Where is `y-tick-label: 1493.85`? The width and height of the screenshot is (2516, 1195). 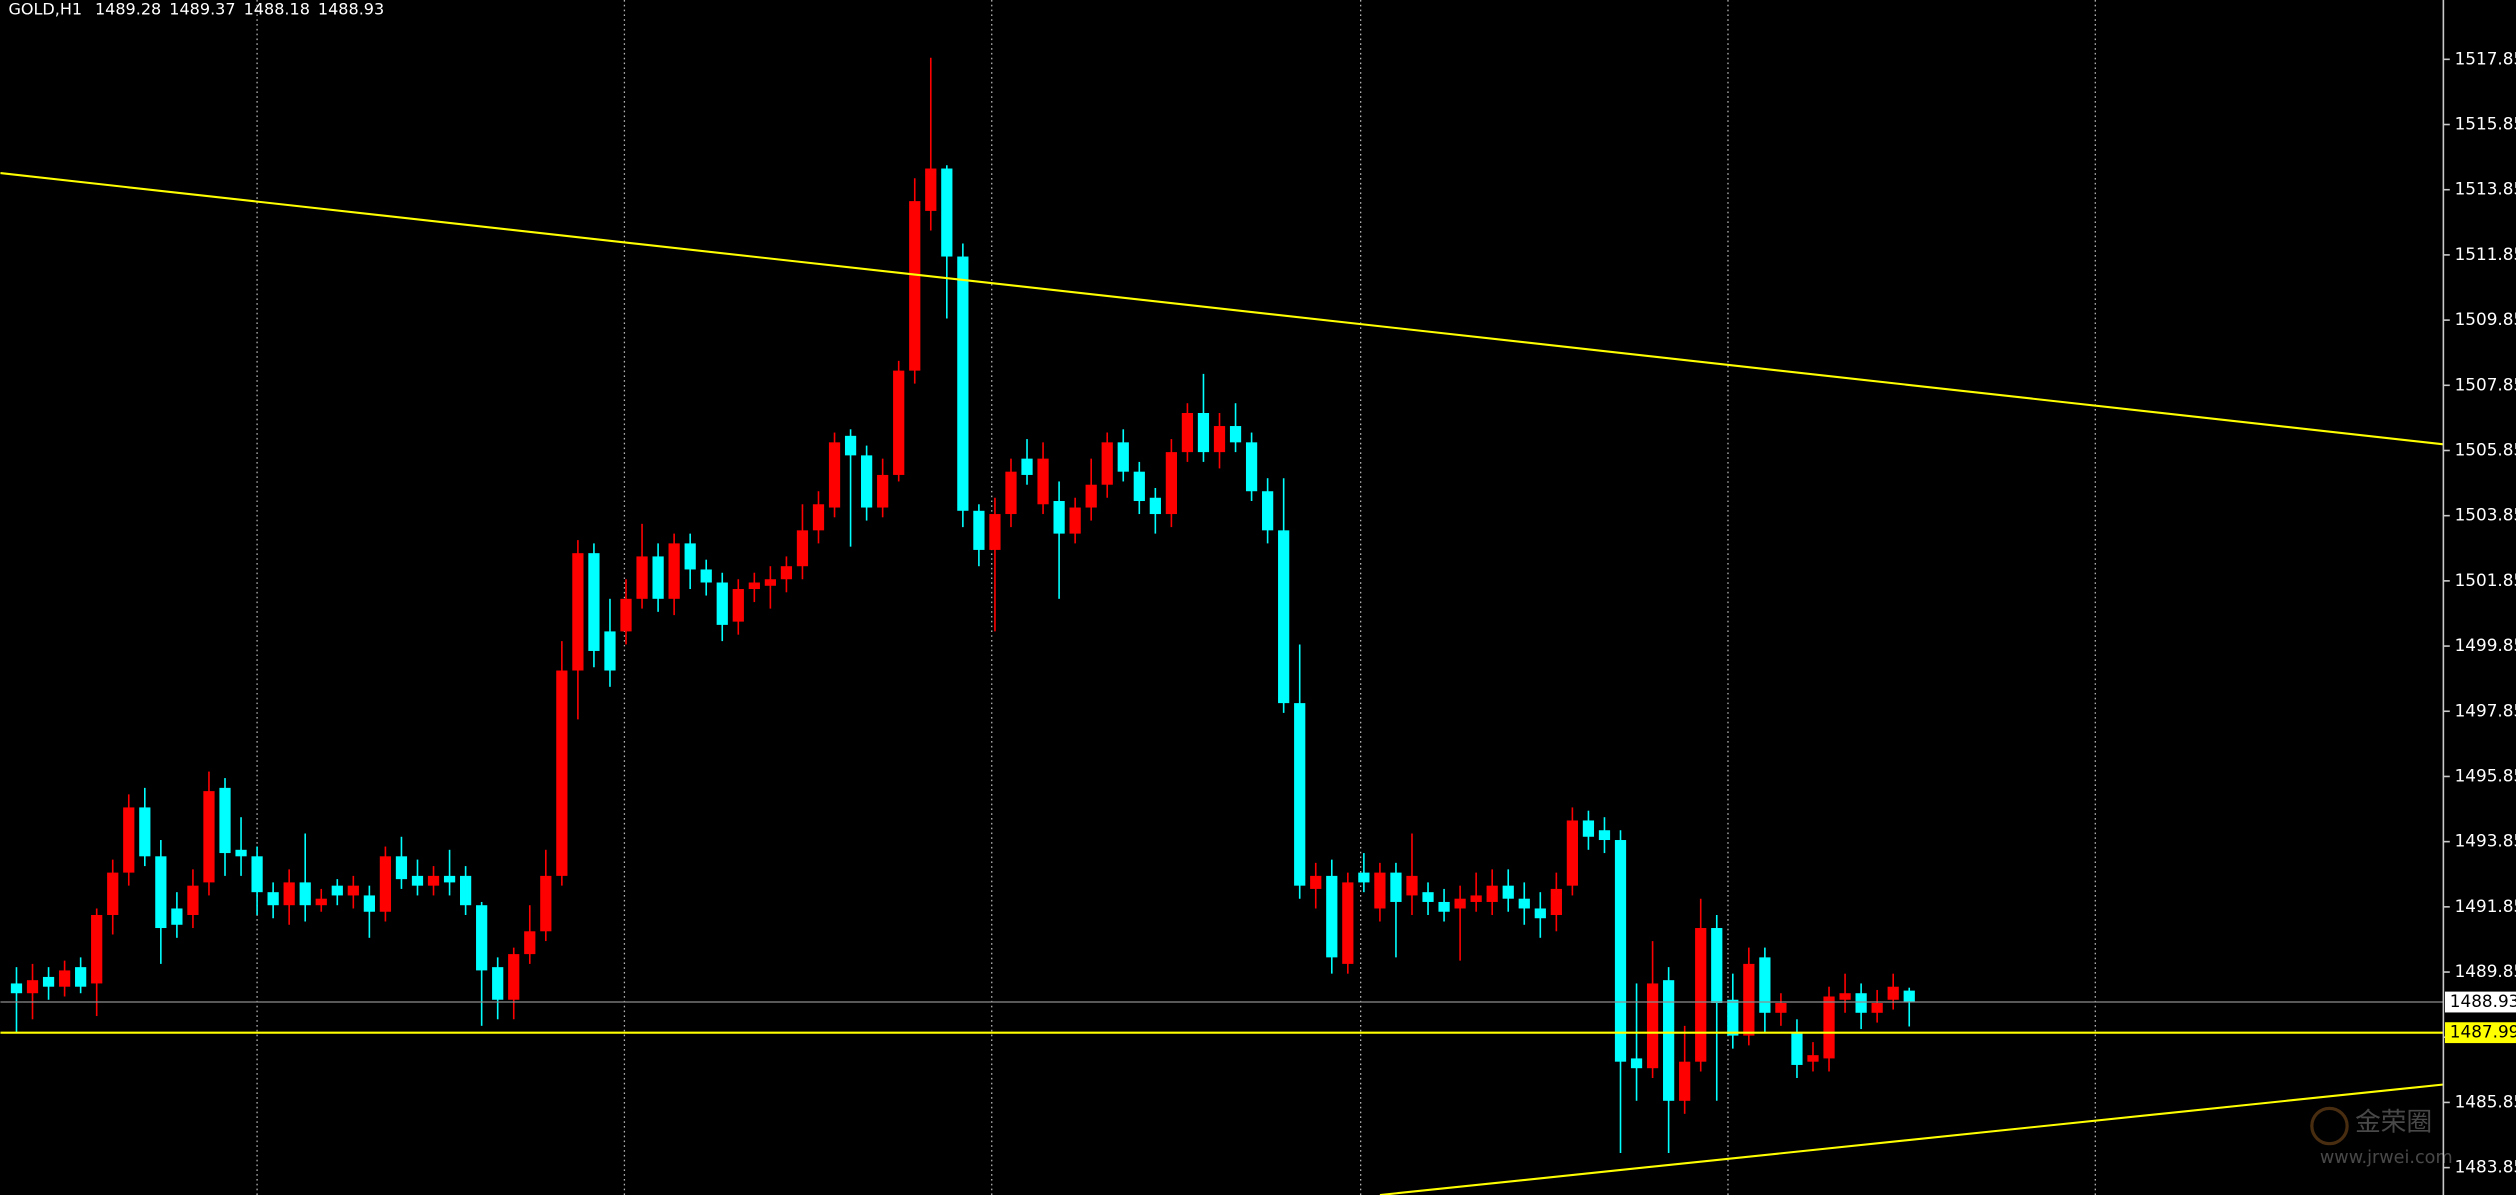 y-tick-label: 1493.85 is located at coordinates (2485, 841).